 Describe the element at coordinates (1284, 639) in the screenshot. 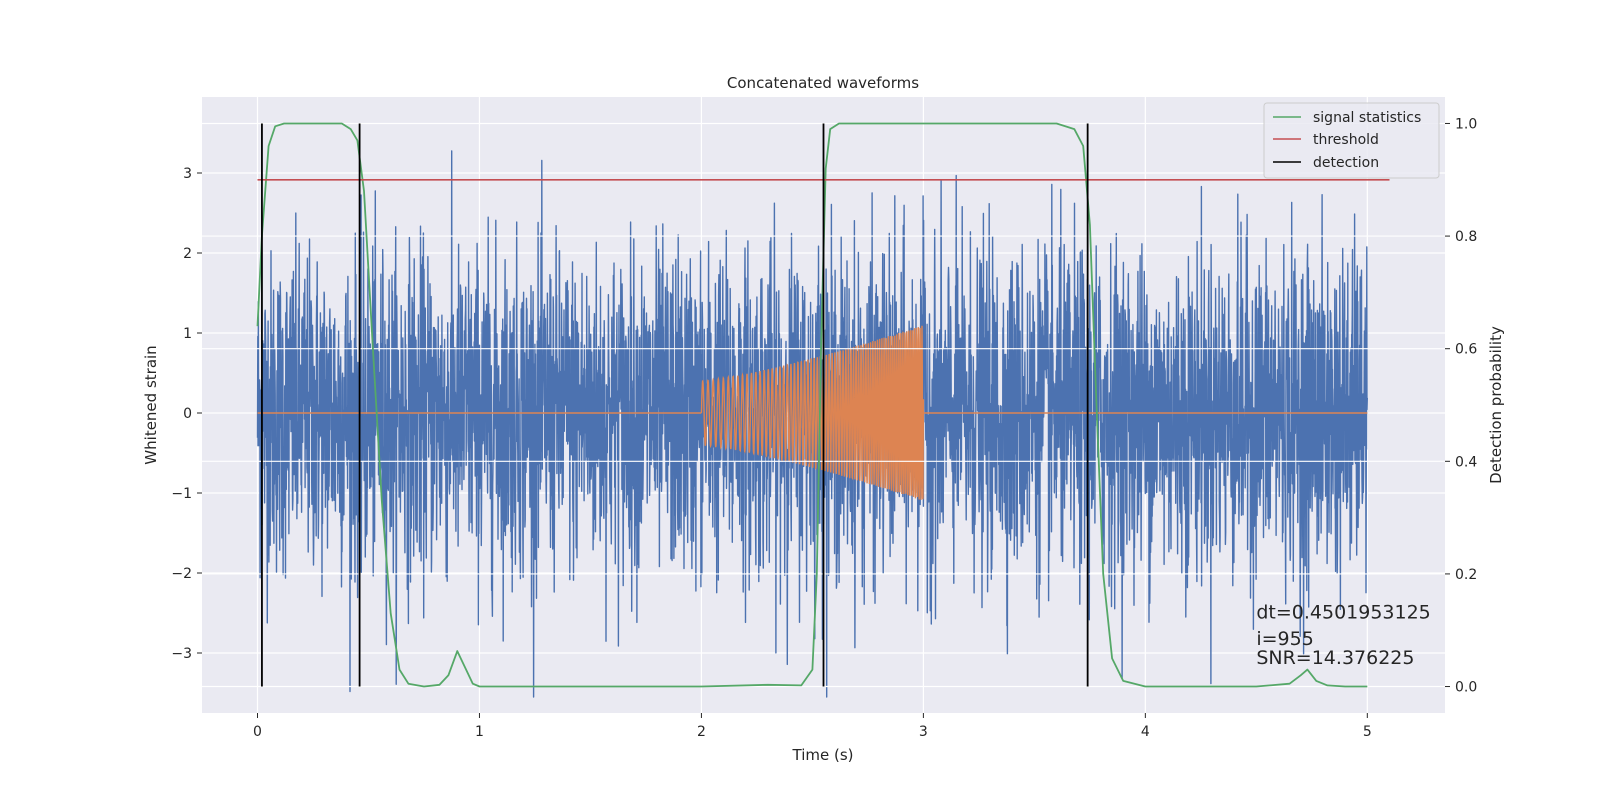

I see `annotation-text: i=955` at that location.